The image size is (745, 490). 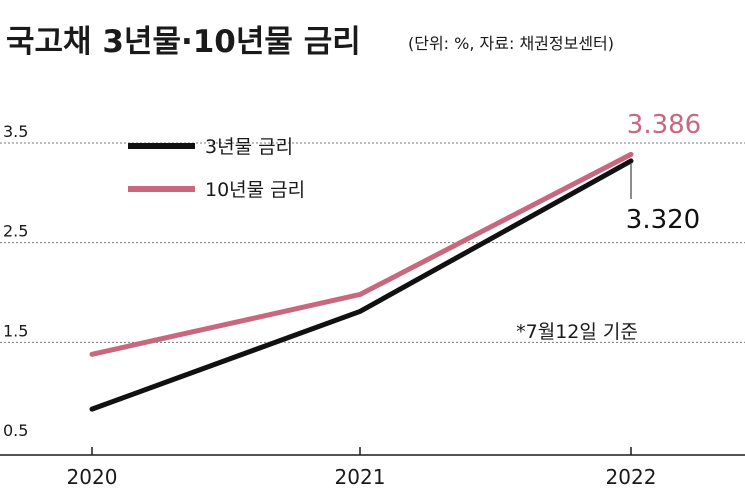 I want to click on x-tick-label: 2020, so click(x=92, y=477).